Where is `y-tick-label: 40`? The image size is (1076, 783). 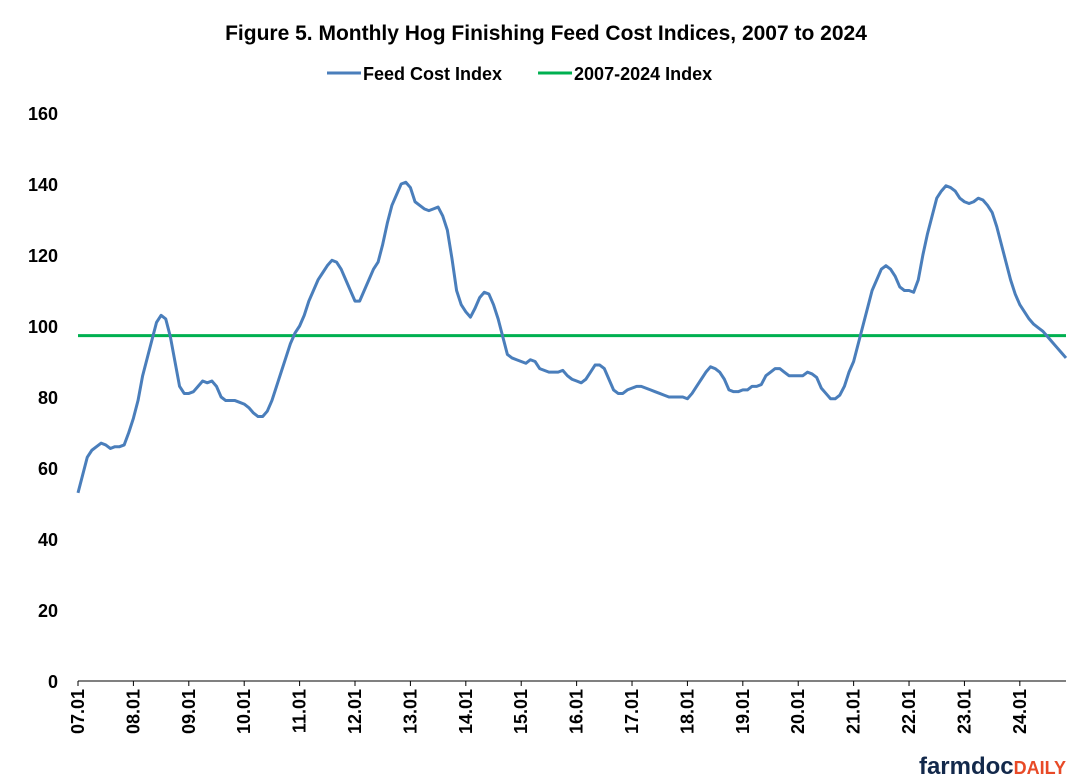
y-tick-label: 40 is located at coordinates (48, 540).